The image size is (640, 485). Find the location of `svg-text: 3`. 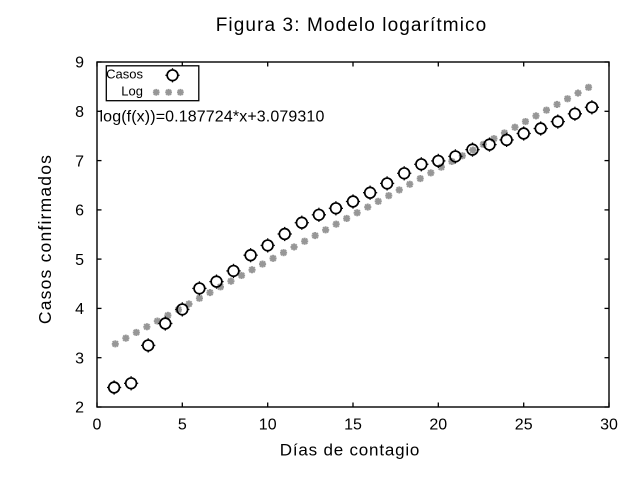

svg-text: 3 is located at coordinates (79, 358).